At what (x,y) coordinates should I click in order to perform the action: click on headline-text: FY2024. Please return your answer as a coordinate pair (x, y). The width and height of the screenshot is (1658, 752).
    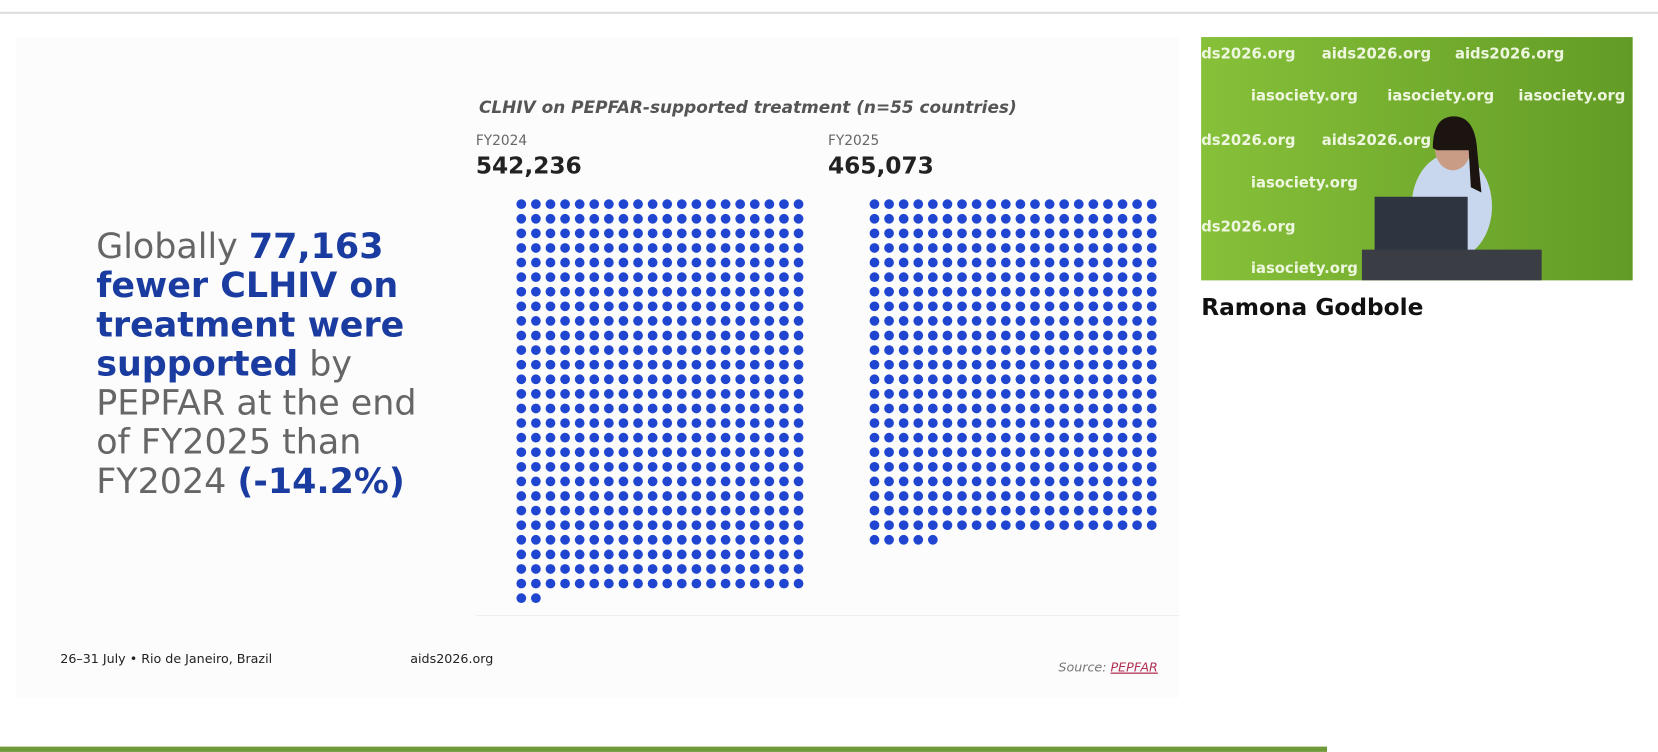
    Looking at the image, I should click on (166, 482).